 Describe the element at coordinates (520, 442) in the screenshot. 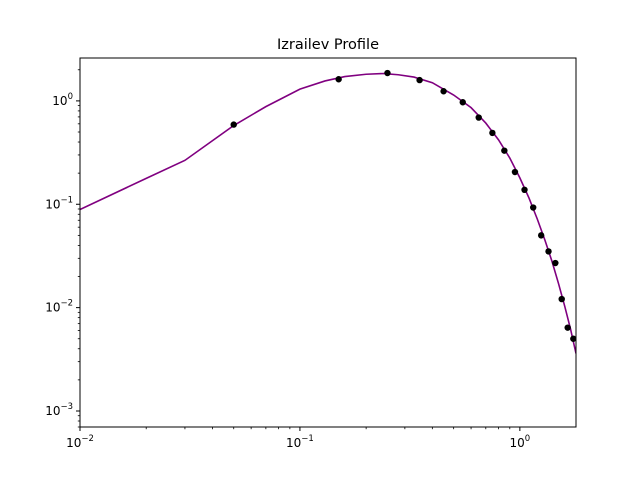

I see `x-tick-label: 10⁰` at that location.